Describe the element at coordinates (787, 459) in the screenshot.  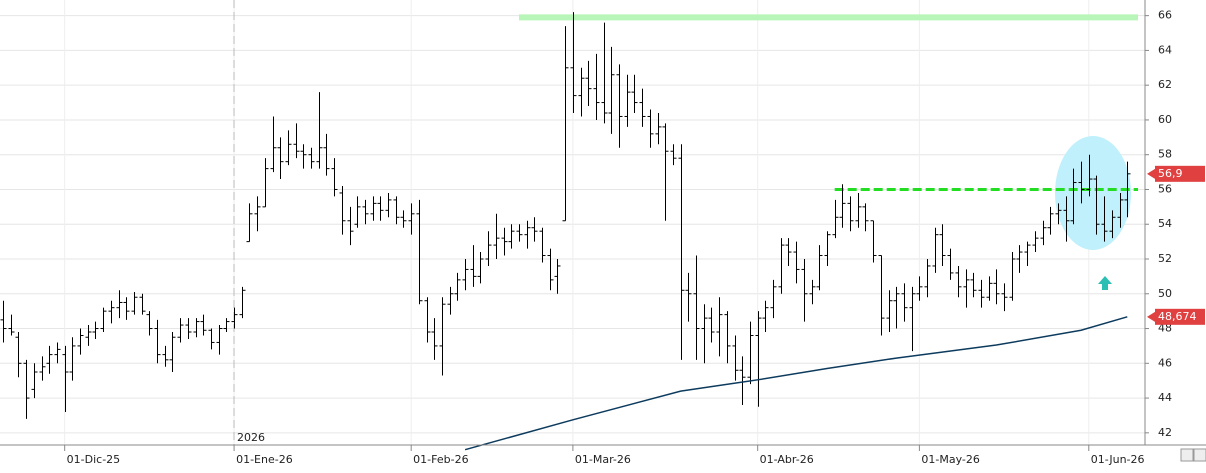
I see `x-tick-label: 01-Abr-26` at that location.